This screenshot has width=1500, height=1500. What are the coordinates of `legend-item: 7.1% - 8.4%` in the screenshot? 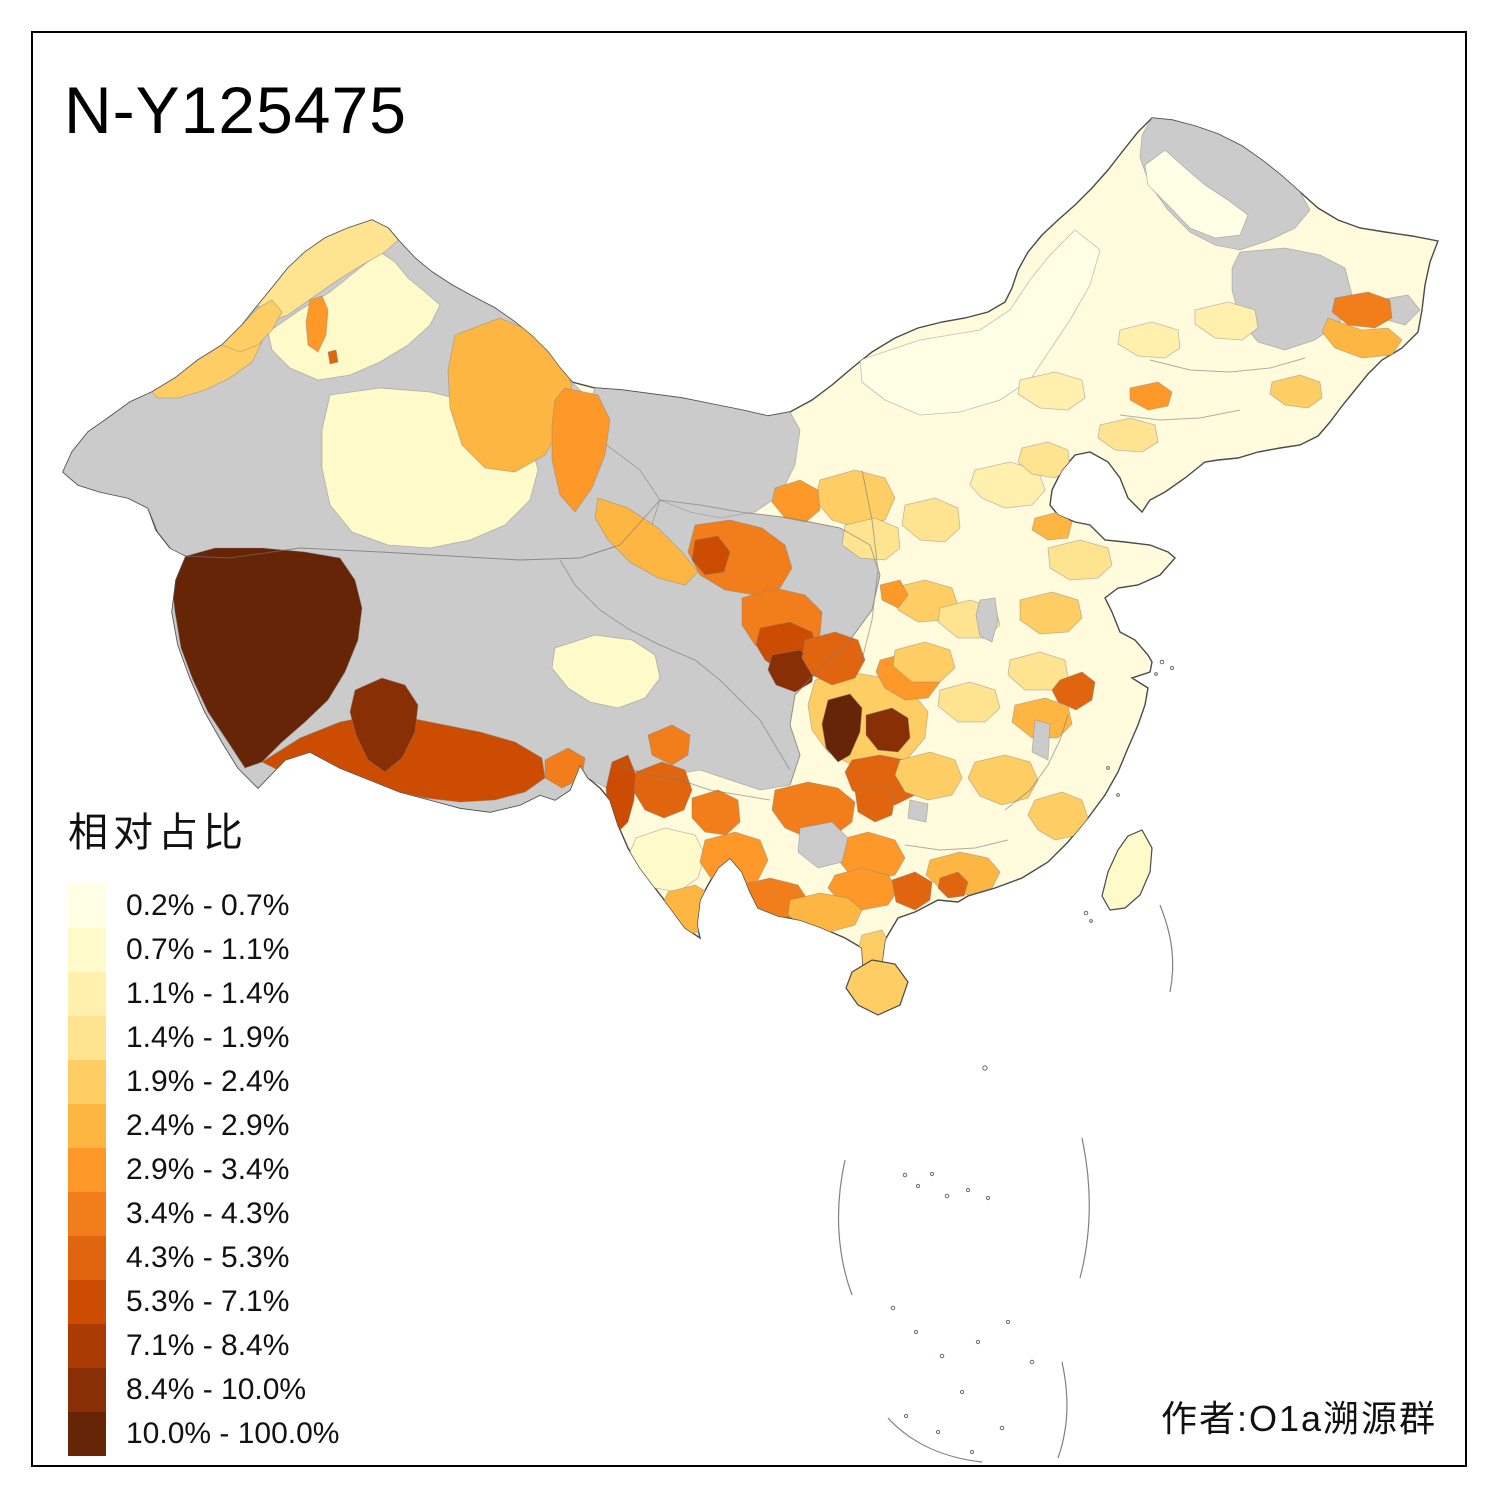 It's located at (203, 1346).